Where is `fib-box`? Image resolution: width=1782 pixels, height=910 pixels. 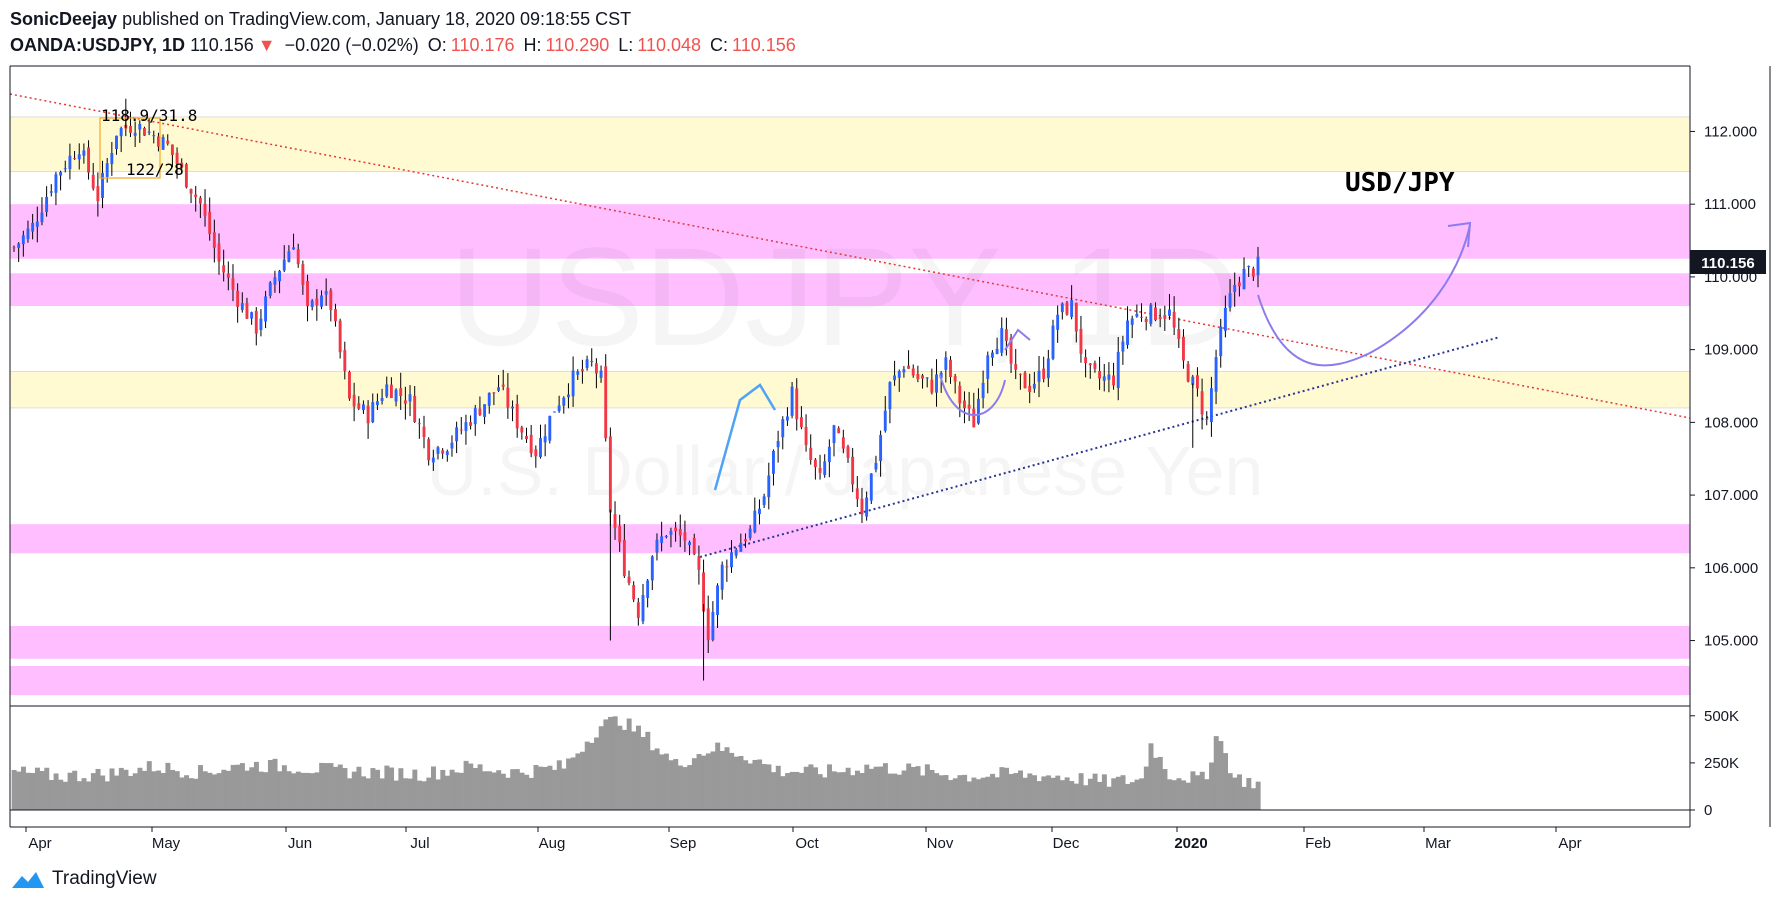 fib-box is located at coordinates (130, 148).